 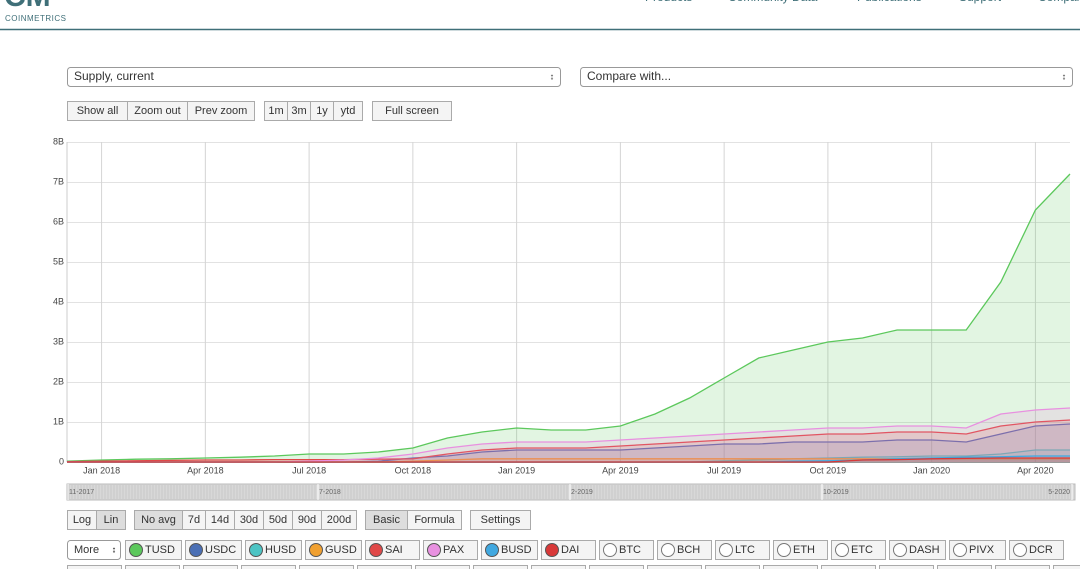 I want to click on button-label: No avg, so click(x=158, y=520).